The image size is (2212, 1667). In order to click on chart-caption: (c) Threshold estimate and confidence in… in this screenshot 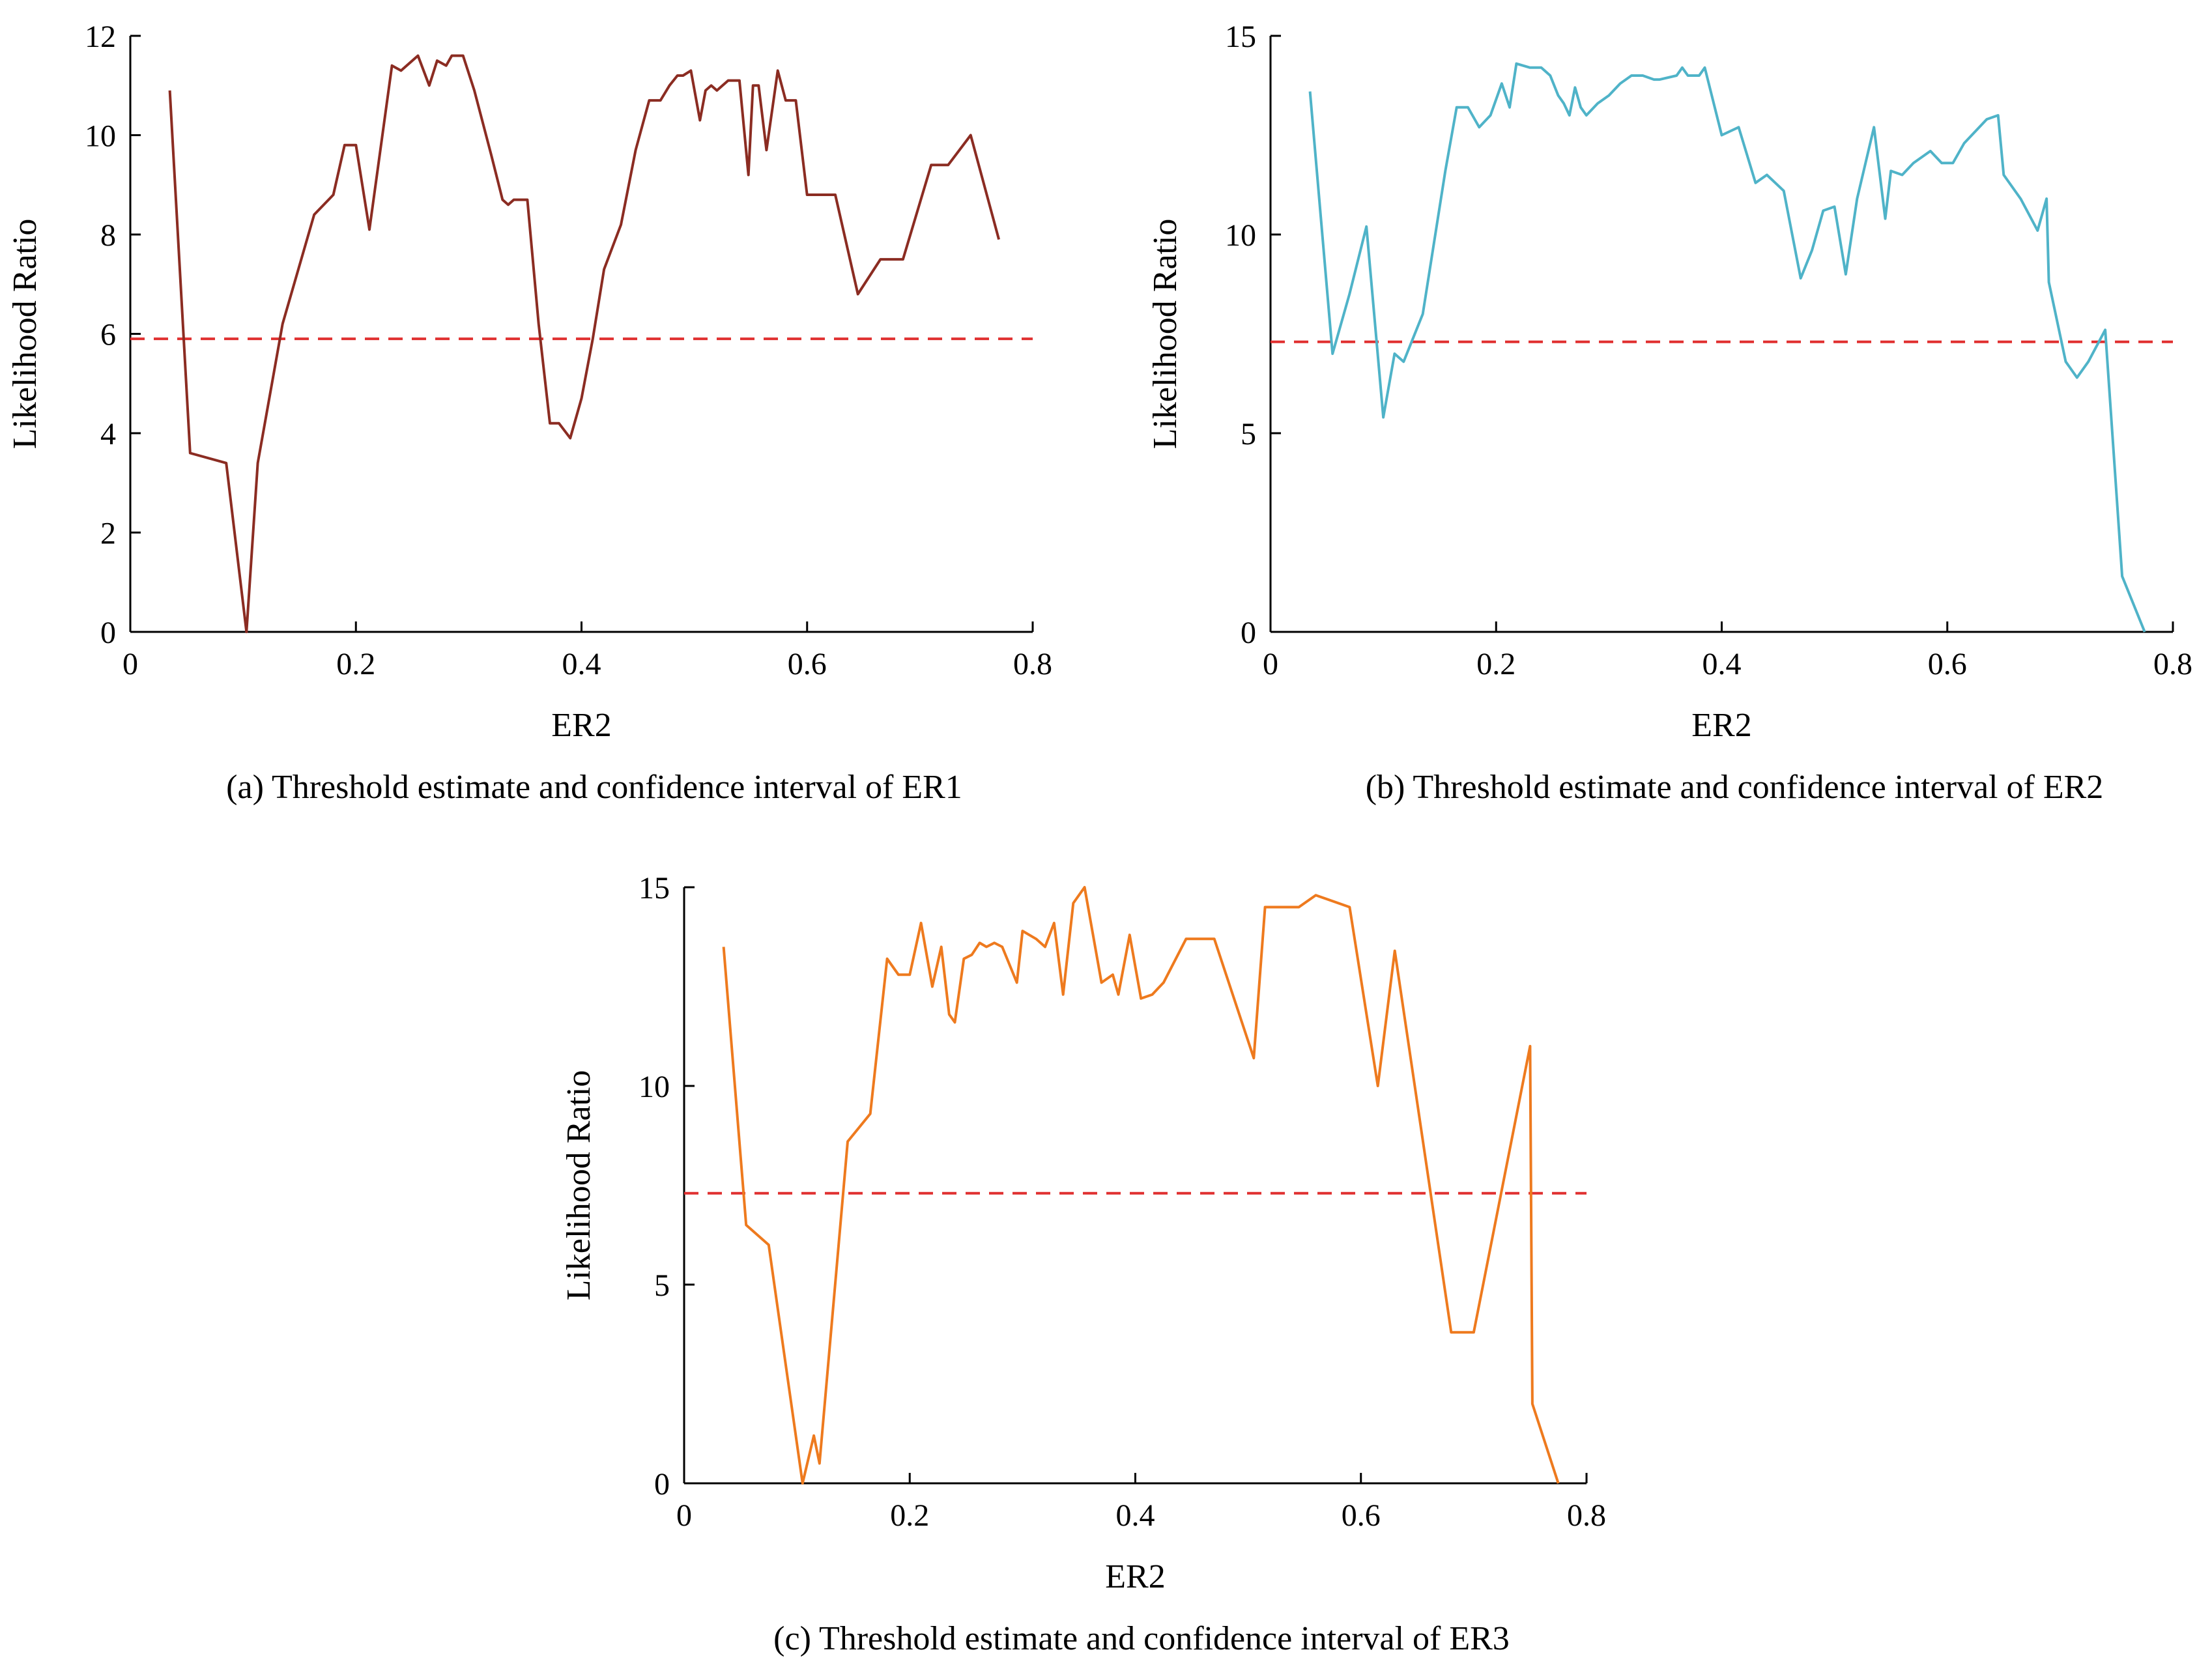, I will do `click(1141, 1638)`.